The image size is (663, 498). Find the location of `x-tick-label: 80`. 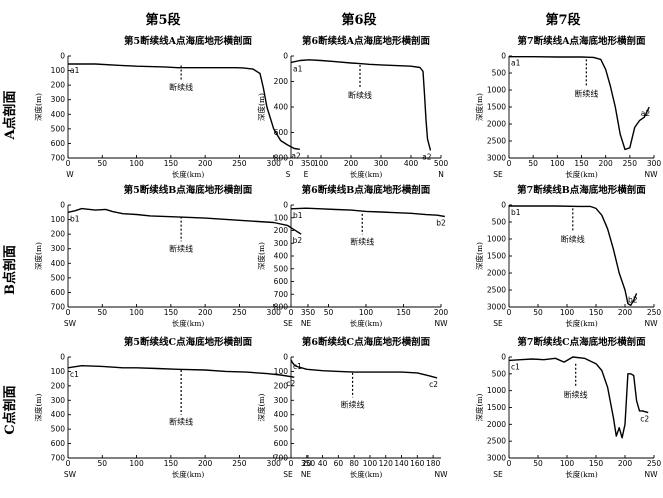

x-tick-label: 80 is located at coordinates (354, 463).